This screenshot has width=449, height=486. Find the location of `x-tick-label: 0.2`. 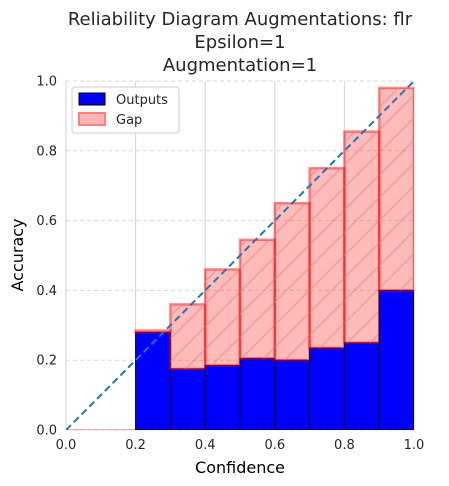

x-tick-label: 0.2 is located at coordinates (135, 445).